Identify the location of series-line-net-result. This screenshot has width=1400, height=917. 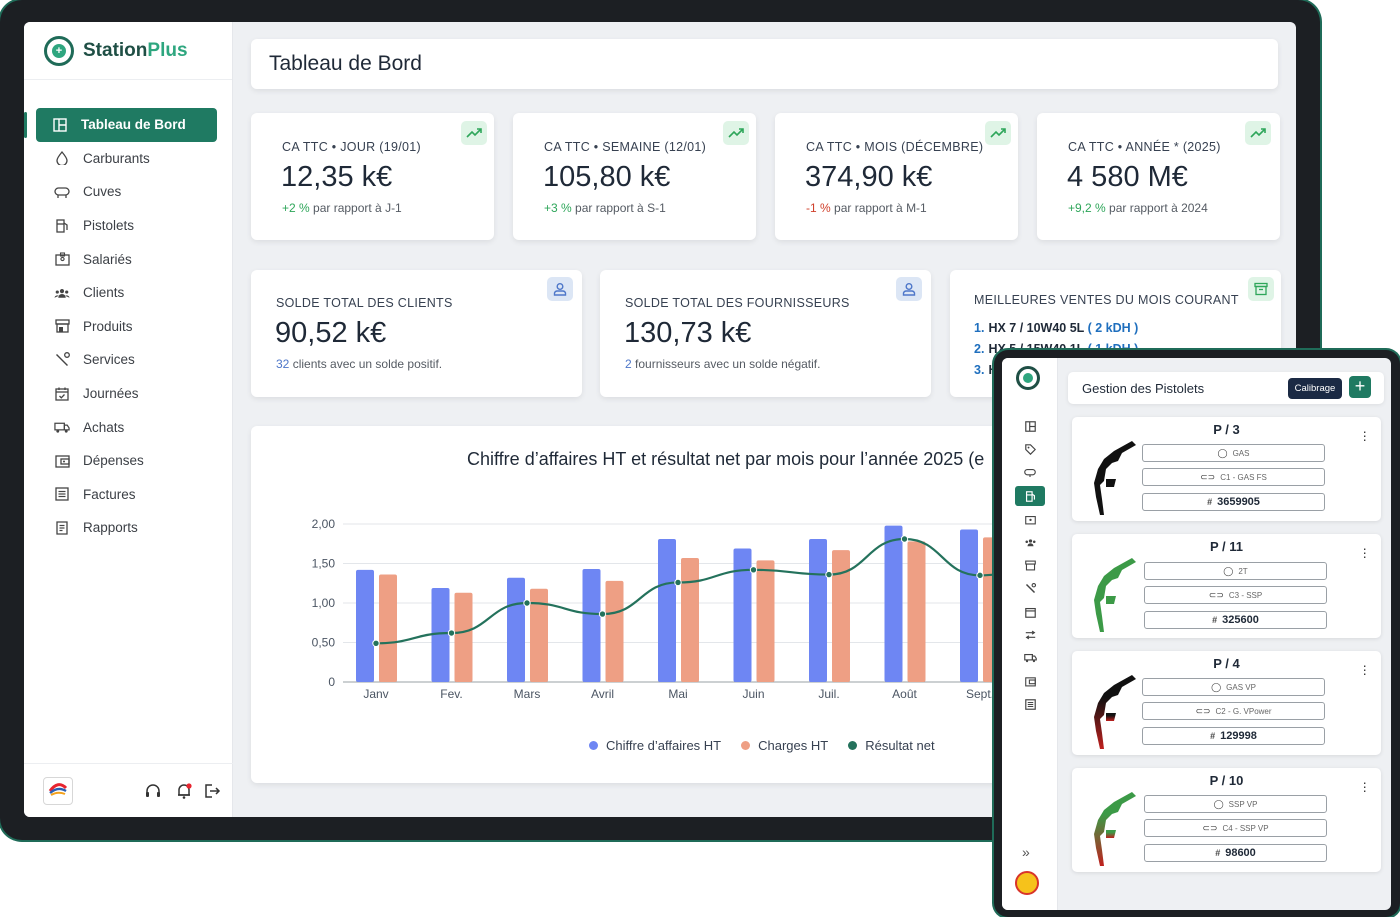
(698, 591).